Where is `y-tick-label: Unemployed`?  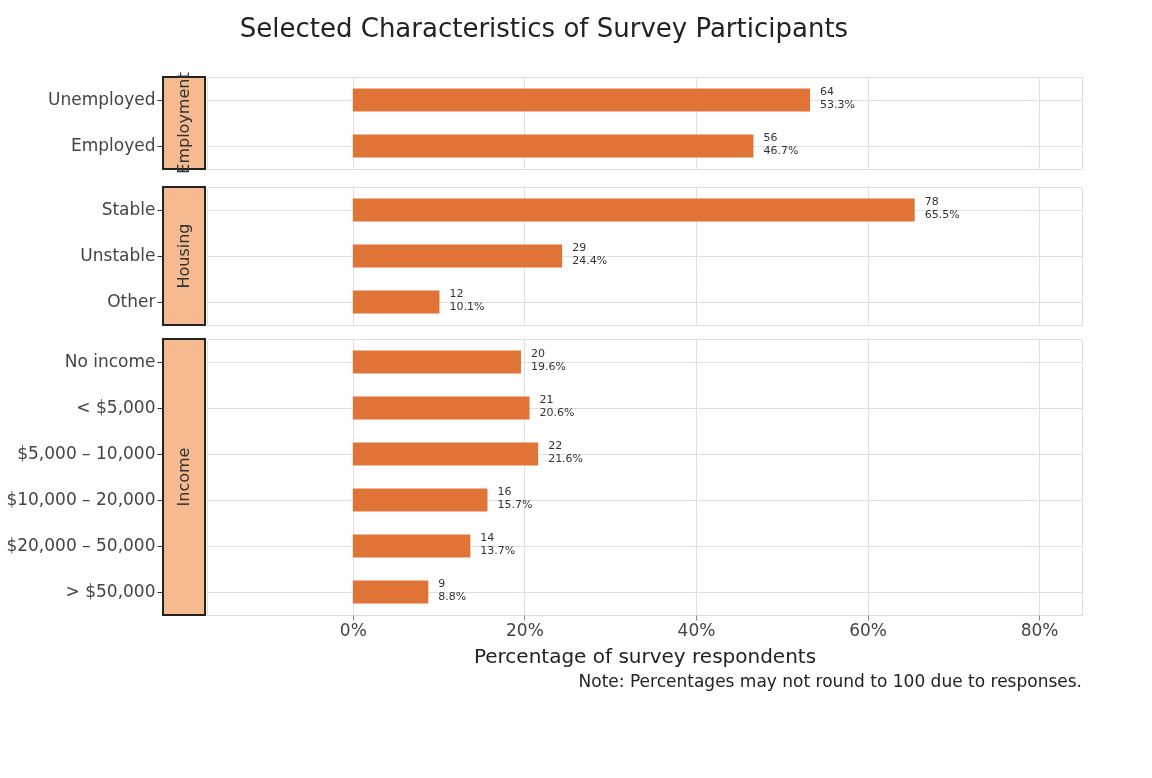 y-tick-label: Unemployed is located at coordinates (102, 99).